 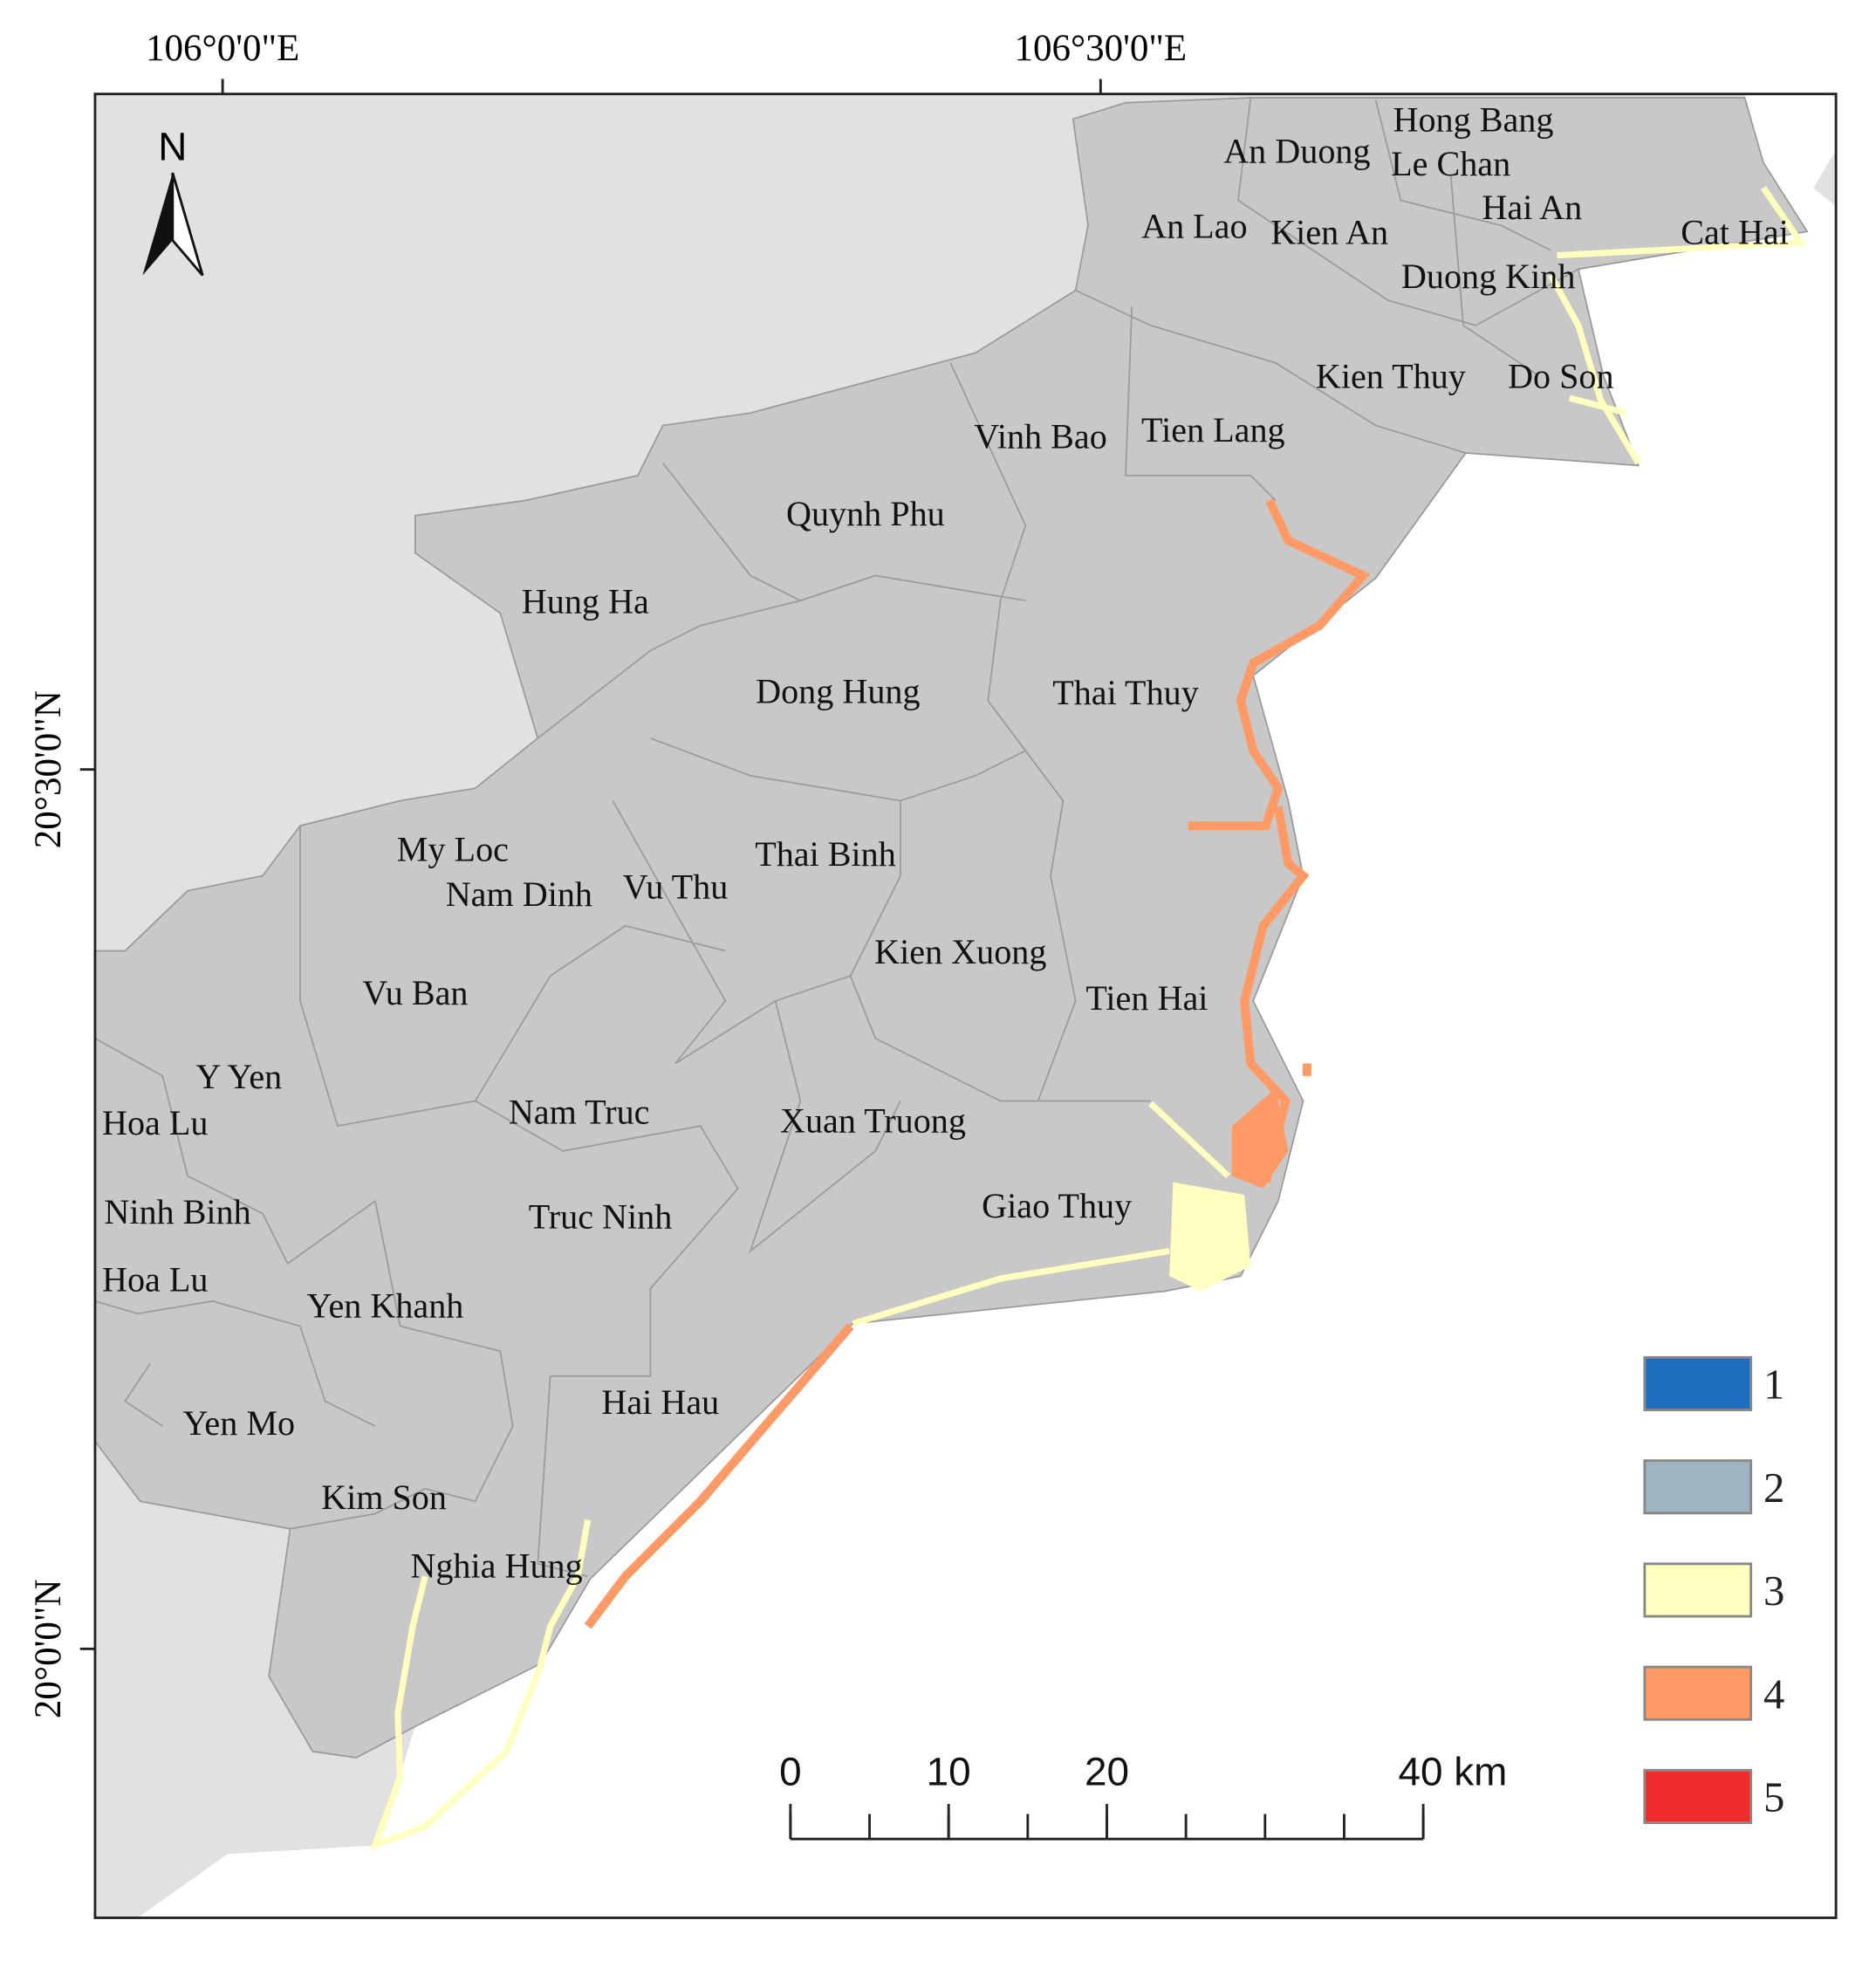 I want to click on district-label: Dong Hung, so click(x=838, y=691).